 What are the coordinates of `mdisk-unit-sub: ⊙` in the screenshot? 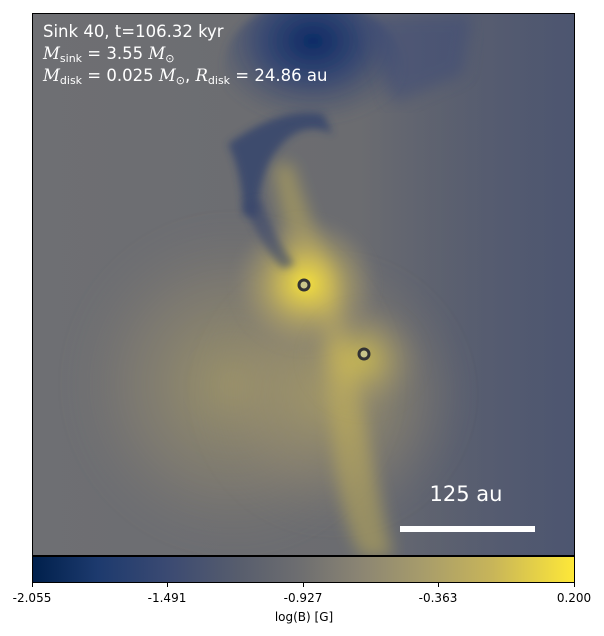 It's located at (180, 80).